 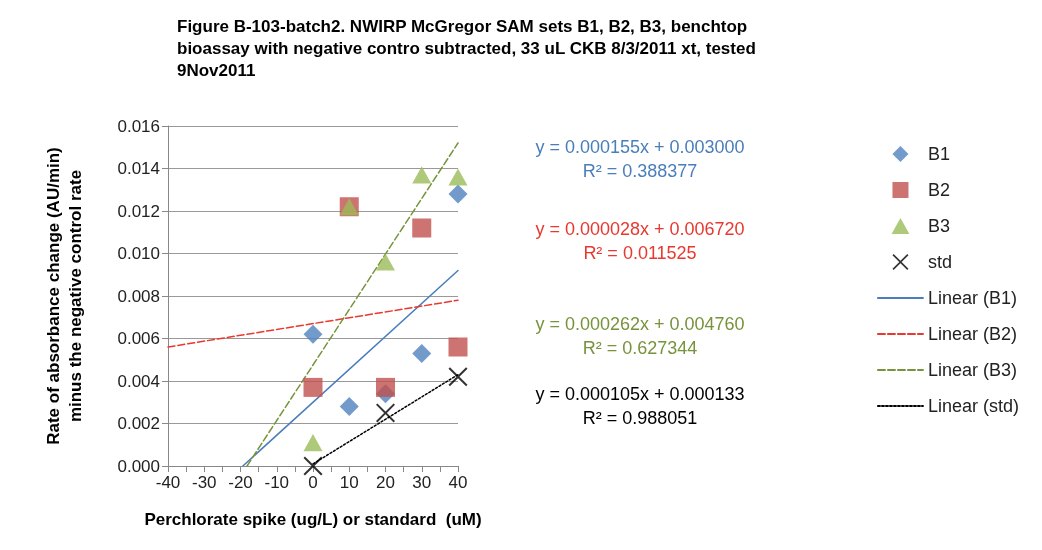 What do you see at coordinates (385, 482) in the screenshot?
I see `x-tick-label: 20` at bounding box center [385, 482].